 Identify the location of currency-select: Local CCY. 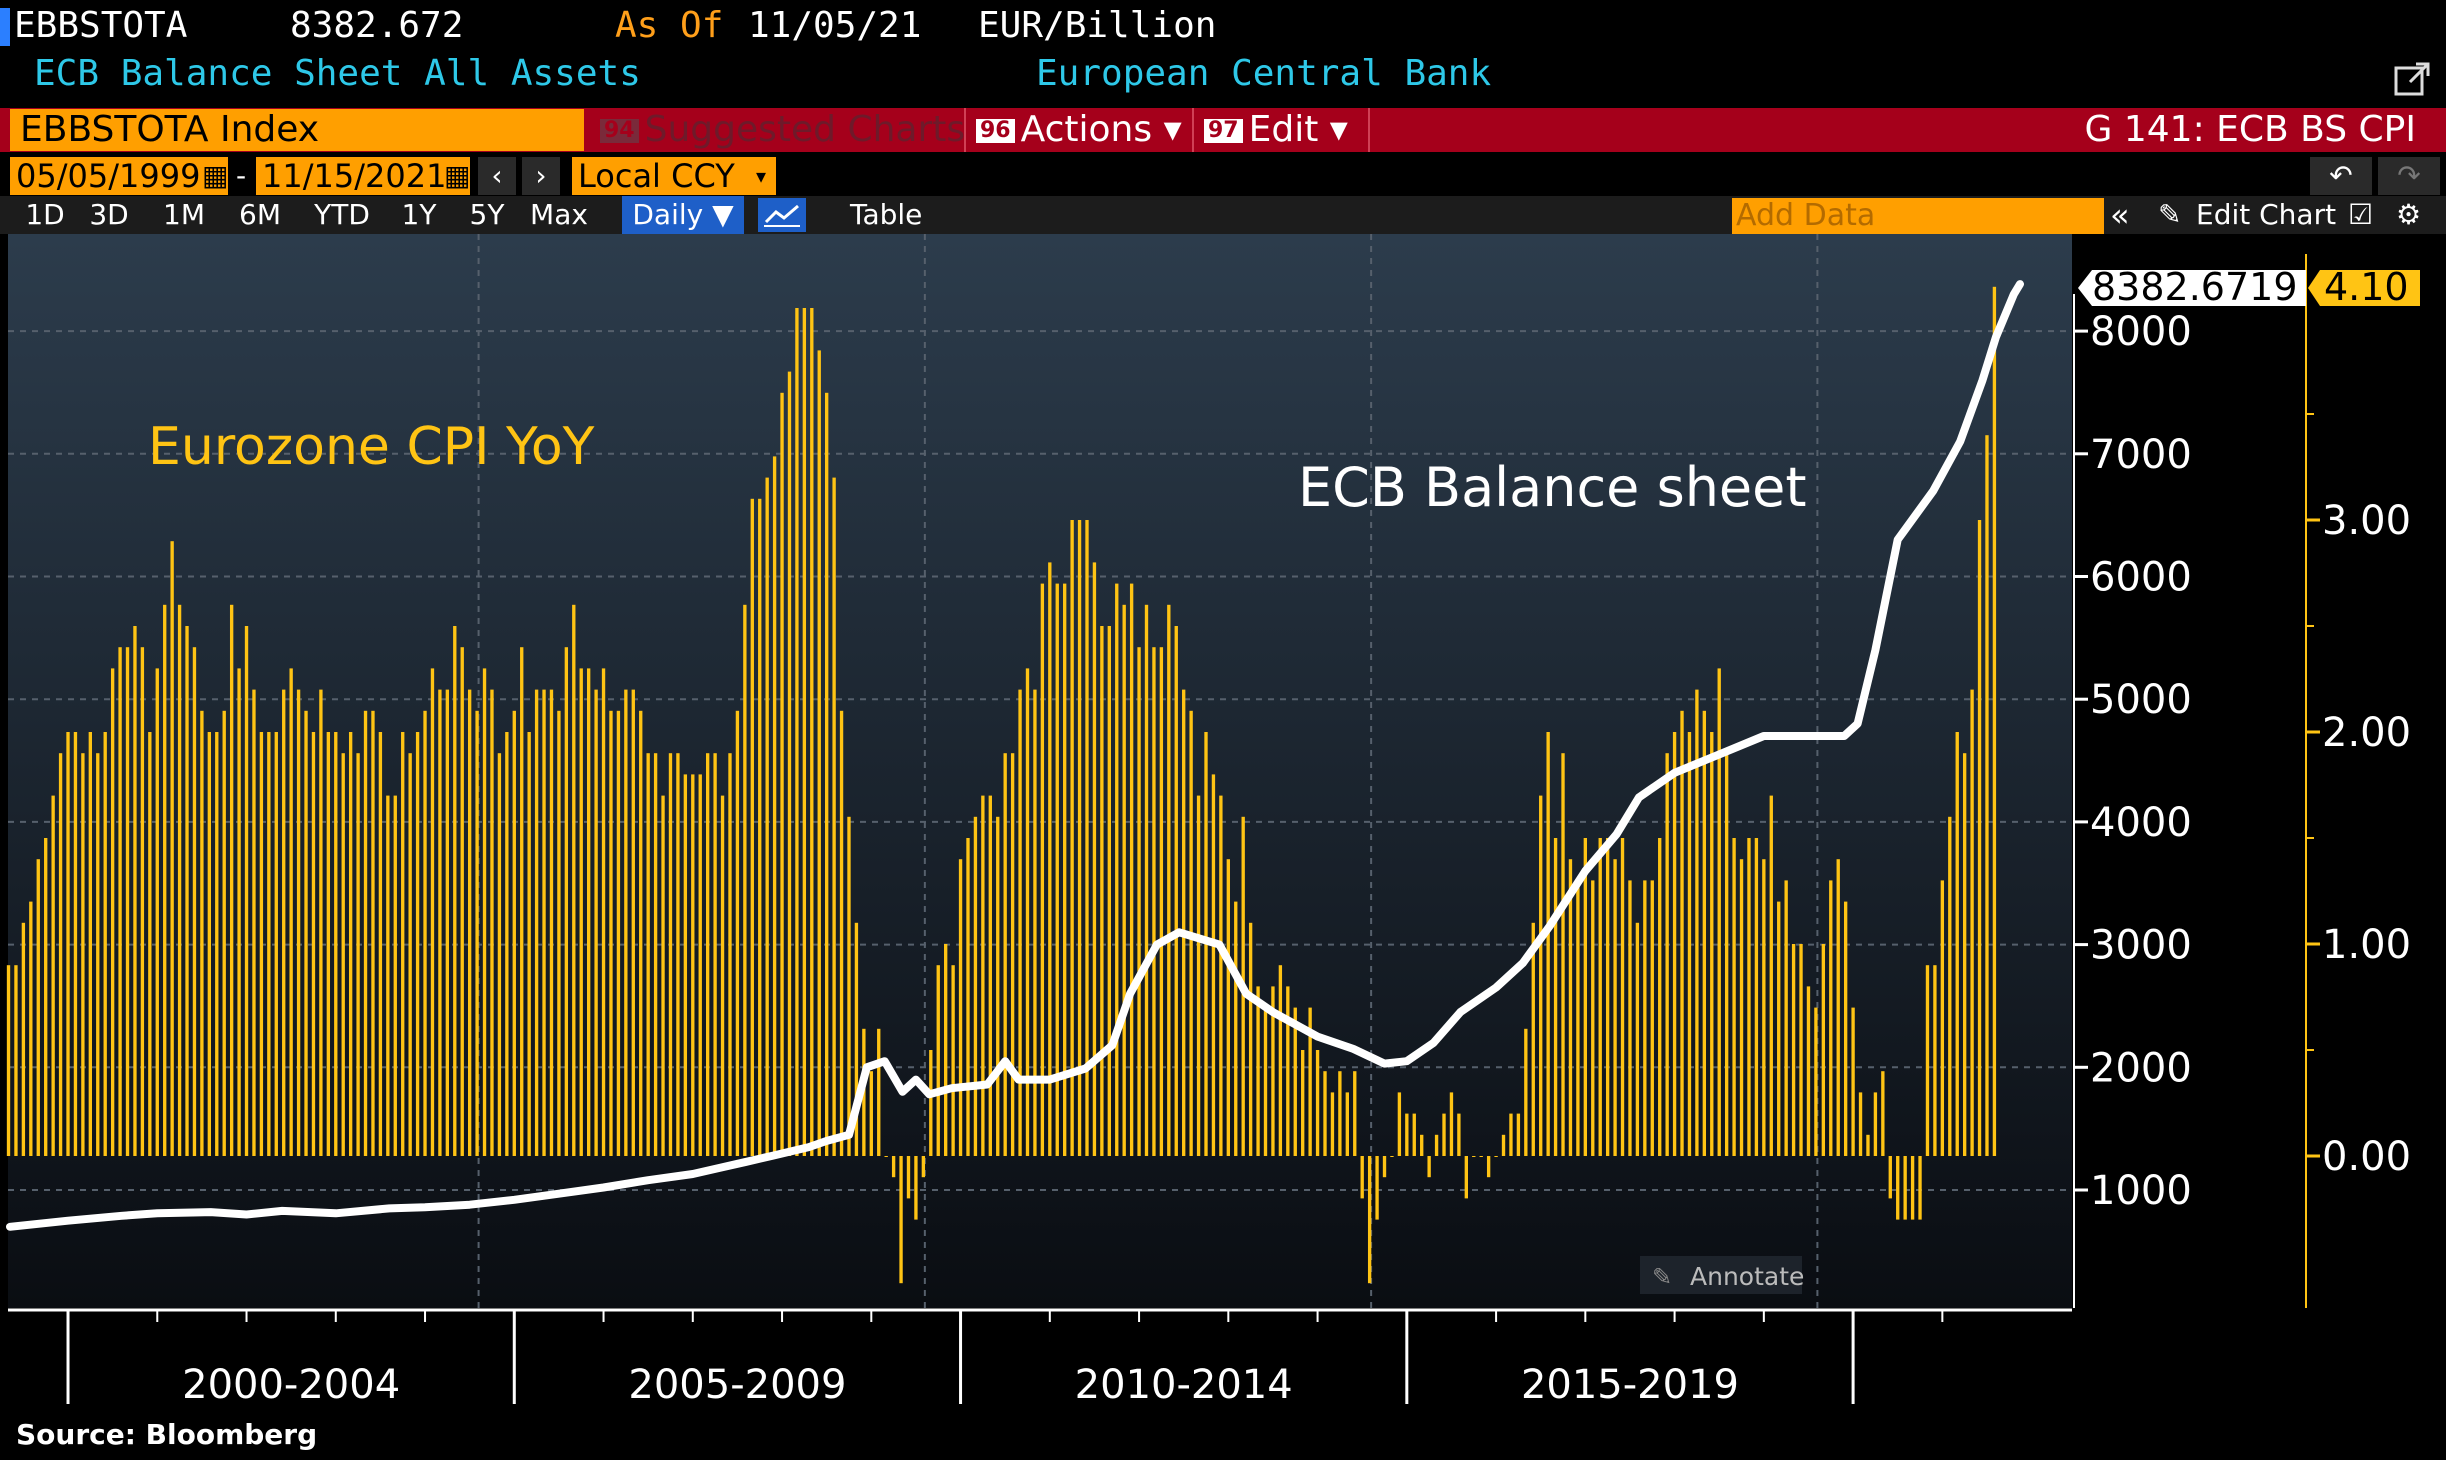
(663, 176).